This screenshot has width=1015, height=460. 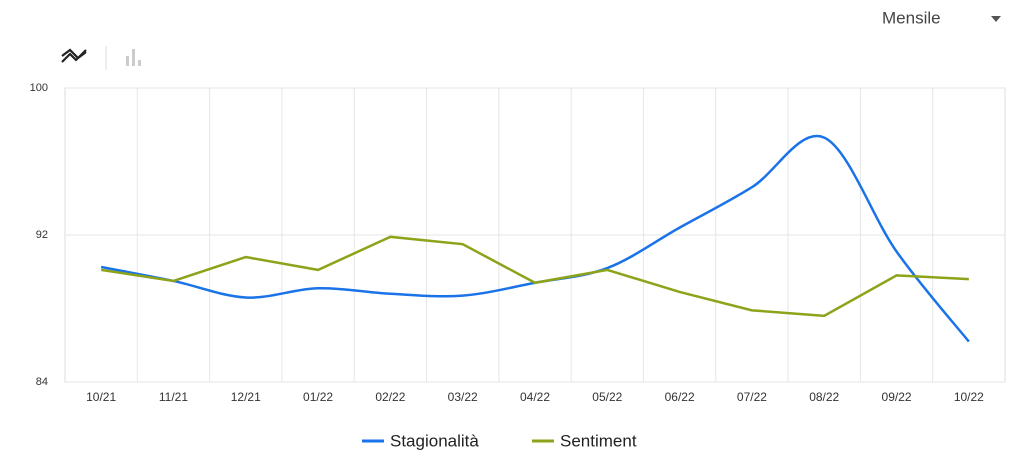 What do you see at coordinates (434, 440) in the screenshot?
I see `legend: Stagionalità` at bounding box center [434, 440].